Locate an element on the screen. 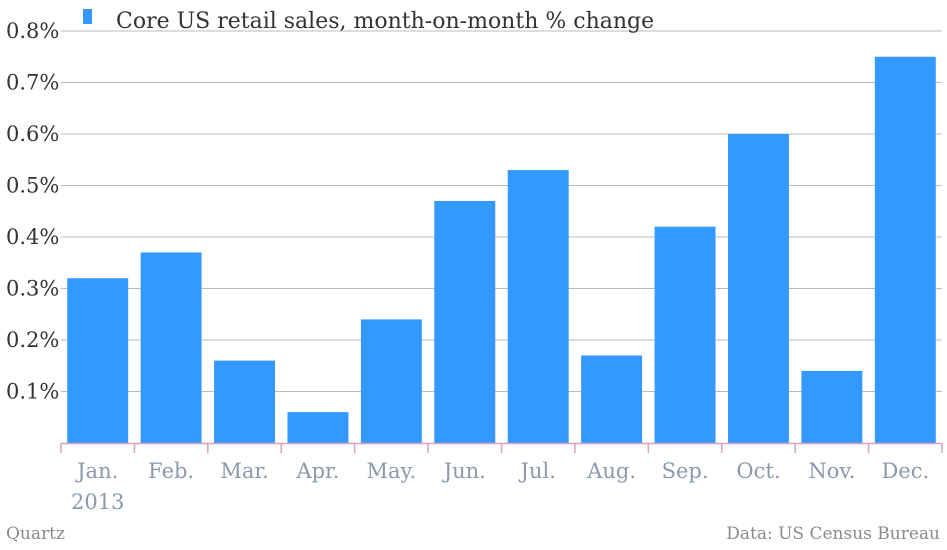  x-year-label: 2013 is located at coordinates (97, 502).